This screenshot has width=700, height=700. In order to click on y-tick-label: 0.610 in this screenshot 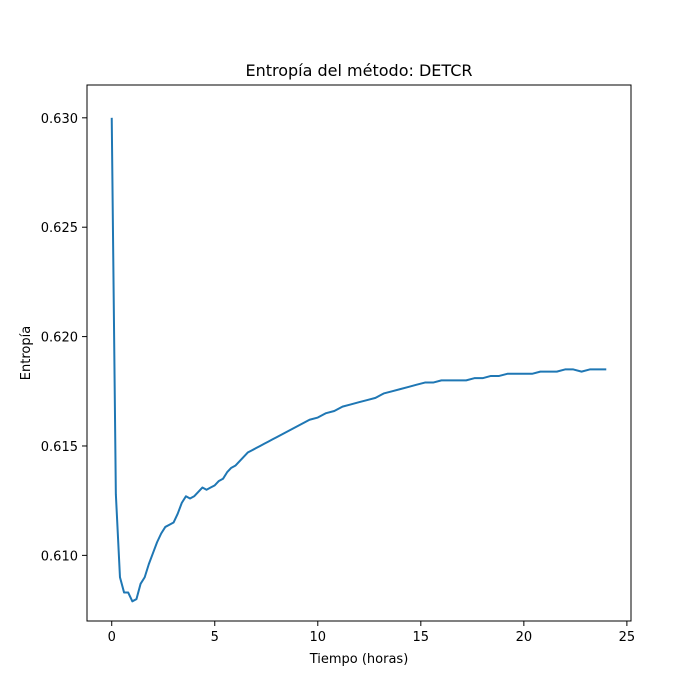, I will do `click(59, 556)`.